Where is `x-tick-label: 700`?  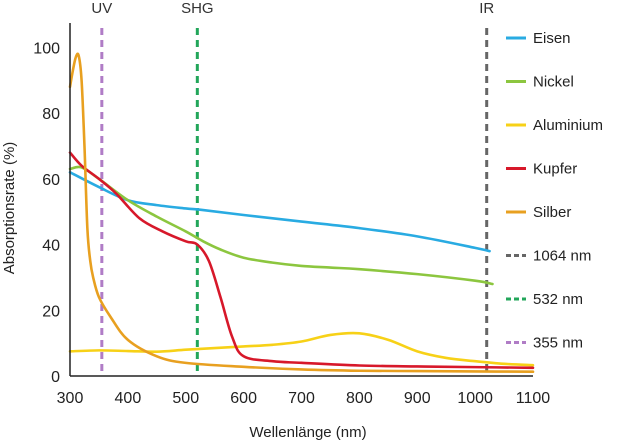
x-tick-label: 700 is located at coordinates (301, 398).